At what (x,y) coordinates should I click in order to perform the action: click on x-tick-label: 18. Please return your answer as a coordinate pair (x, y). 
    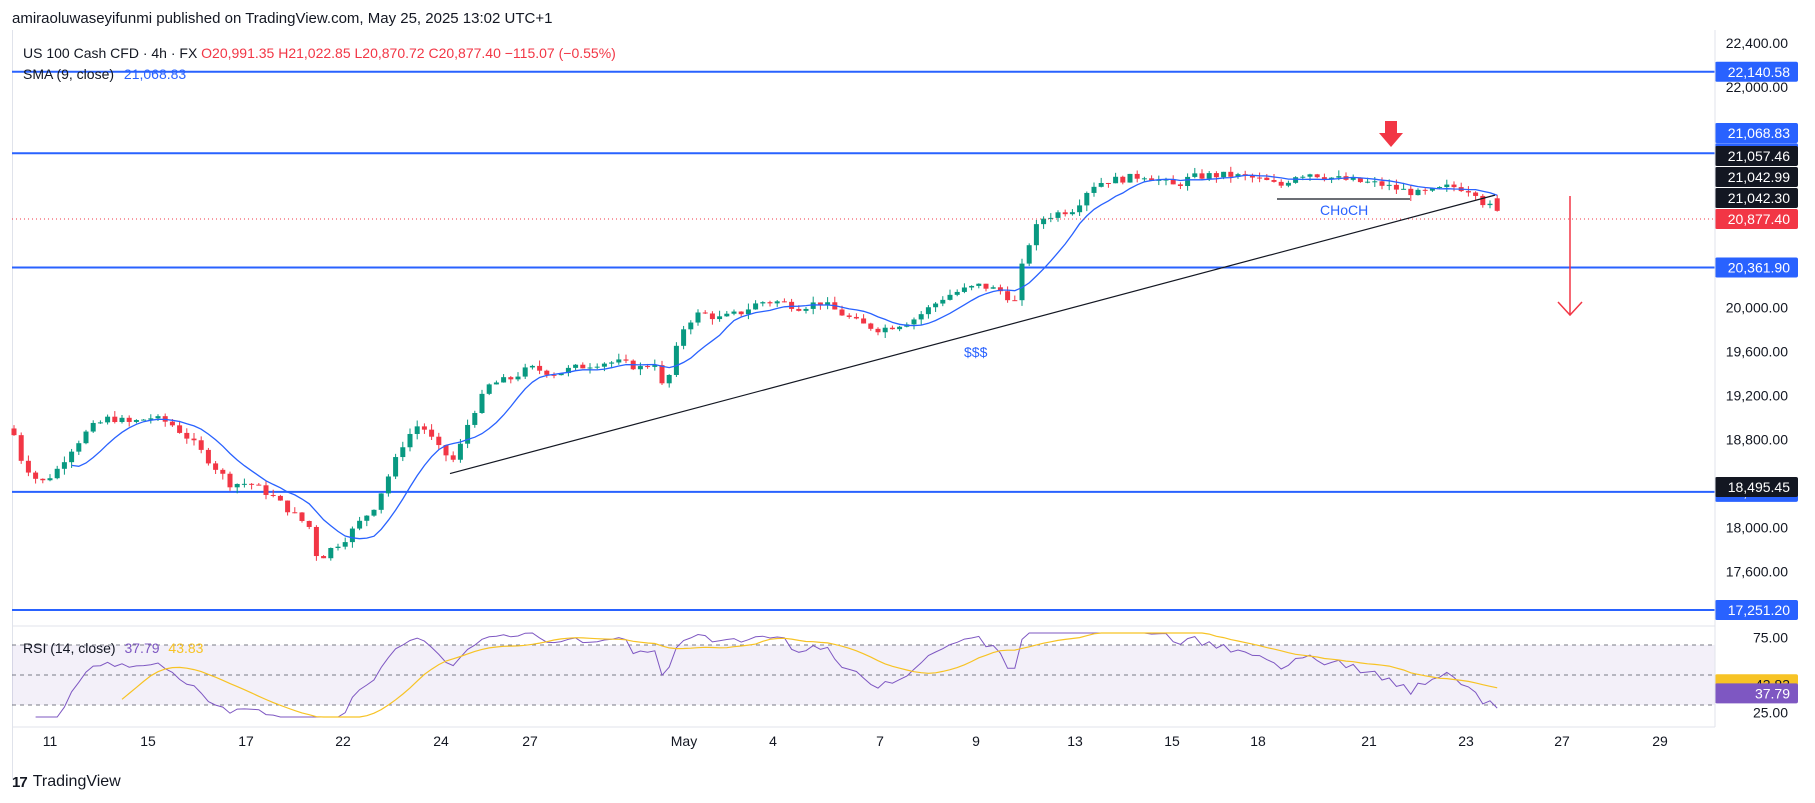
    Looking at the image, I should click on (1258, 741).